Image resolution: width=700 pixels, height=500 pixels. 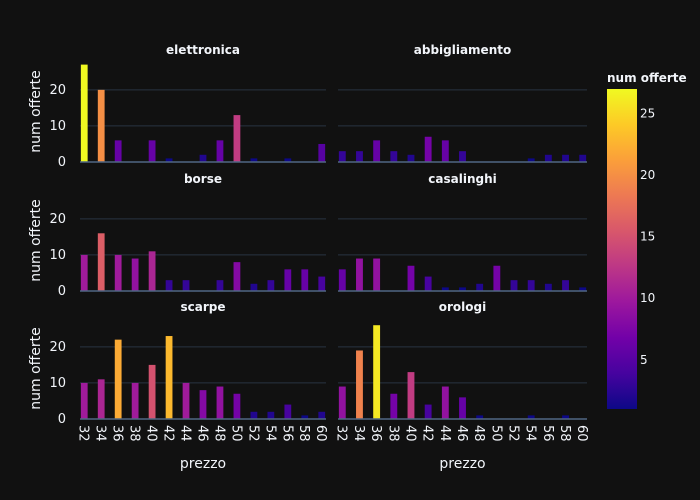 What do you see at coordinates (375, 433) in the screenshot?
I see `x-tick-label: 36` at bounding box center [375, 433].